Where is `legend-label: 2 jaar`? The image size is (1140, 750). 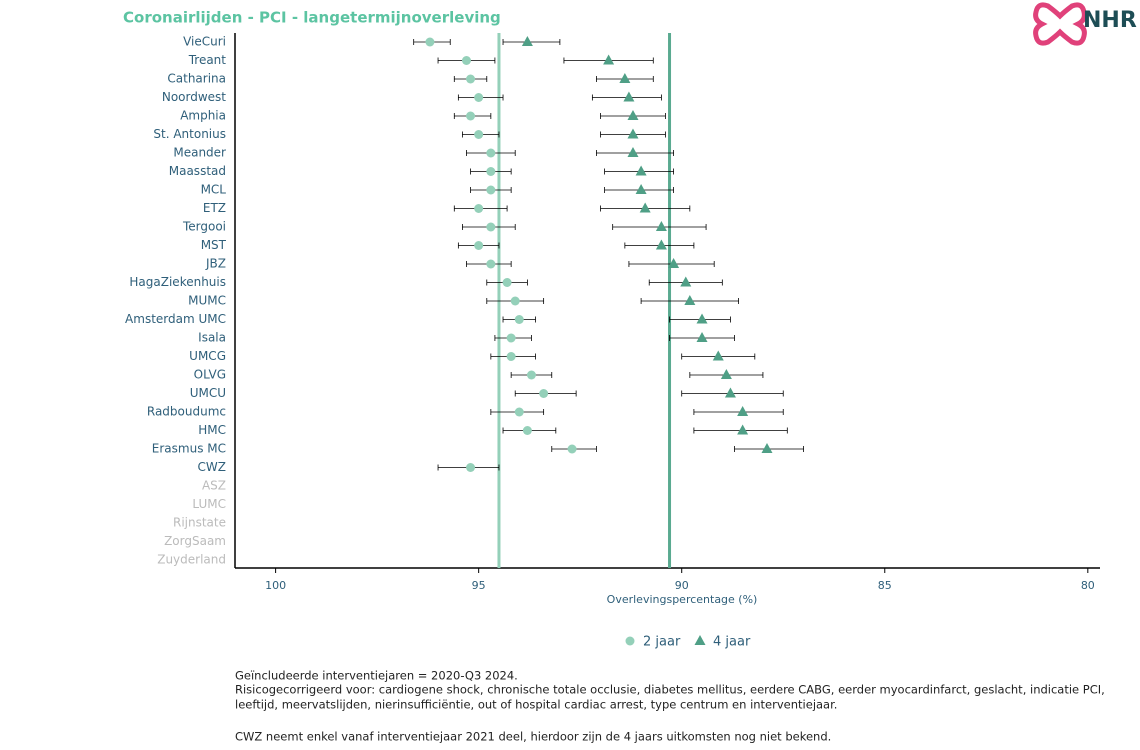 legend-label: 2 jaar is located at coordinates (662, 642).